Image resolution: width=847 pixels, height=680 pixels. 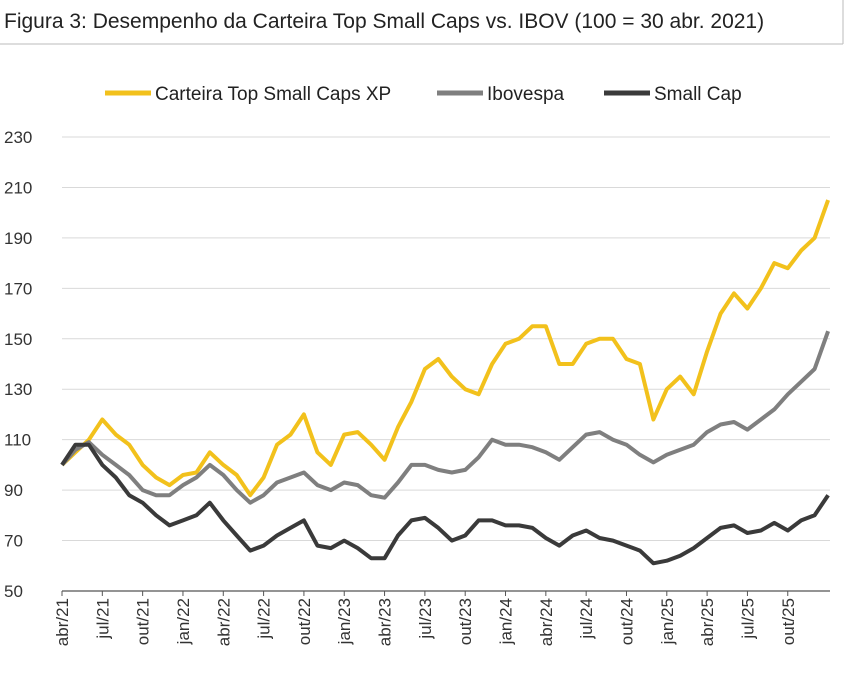 I want to click on y-tick-label: 70, so click(x=13, y=541).